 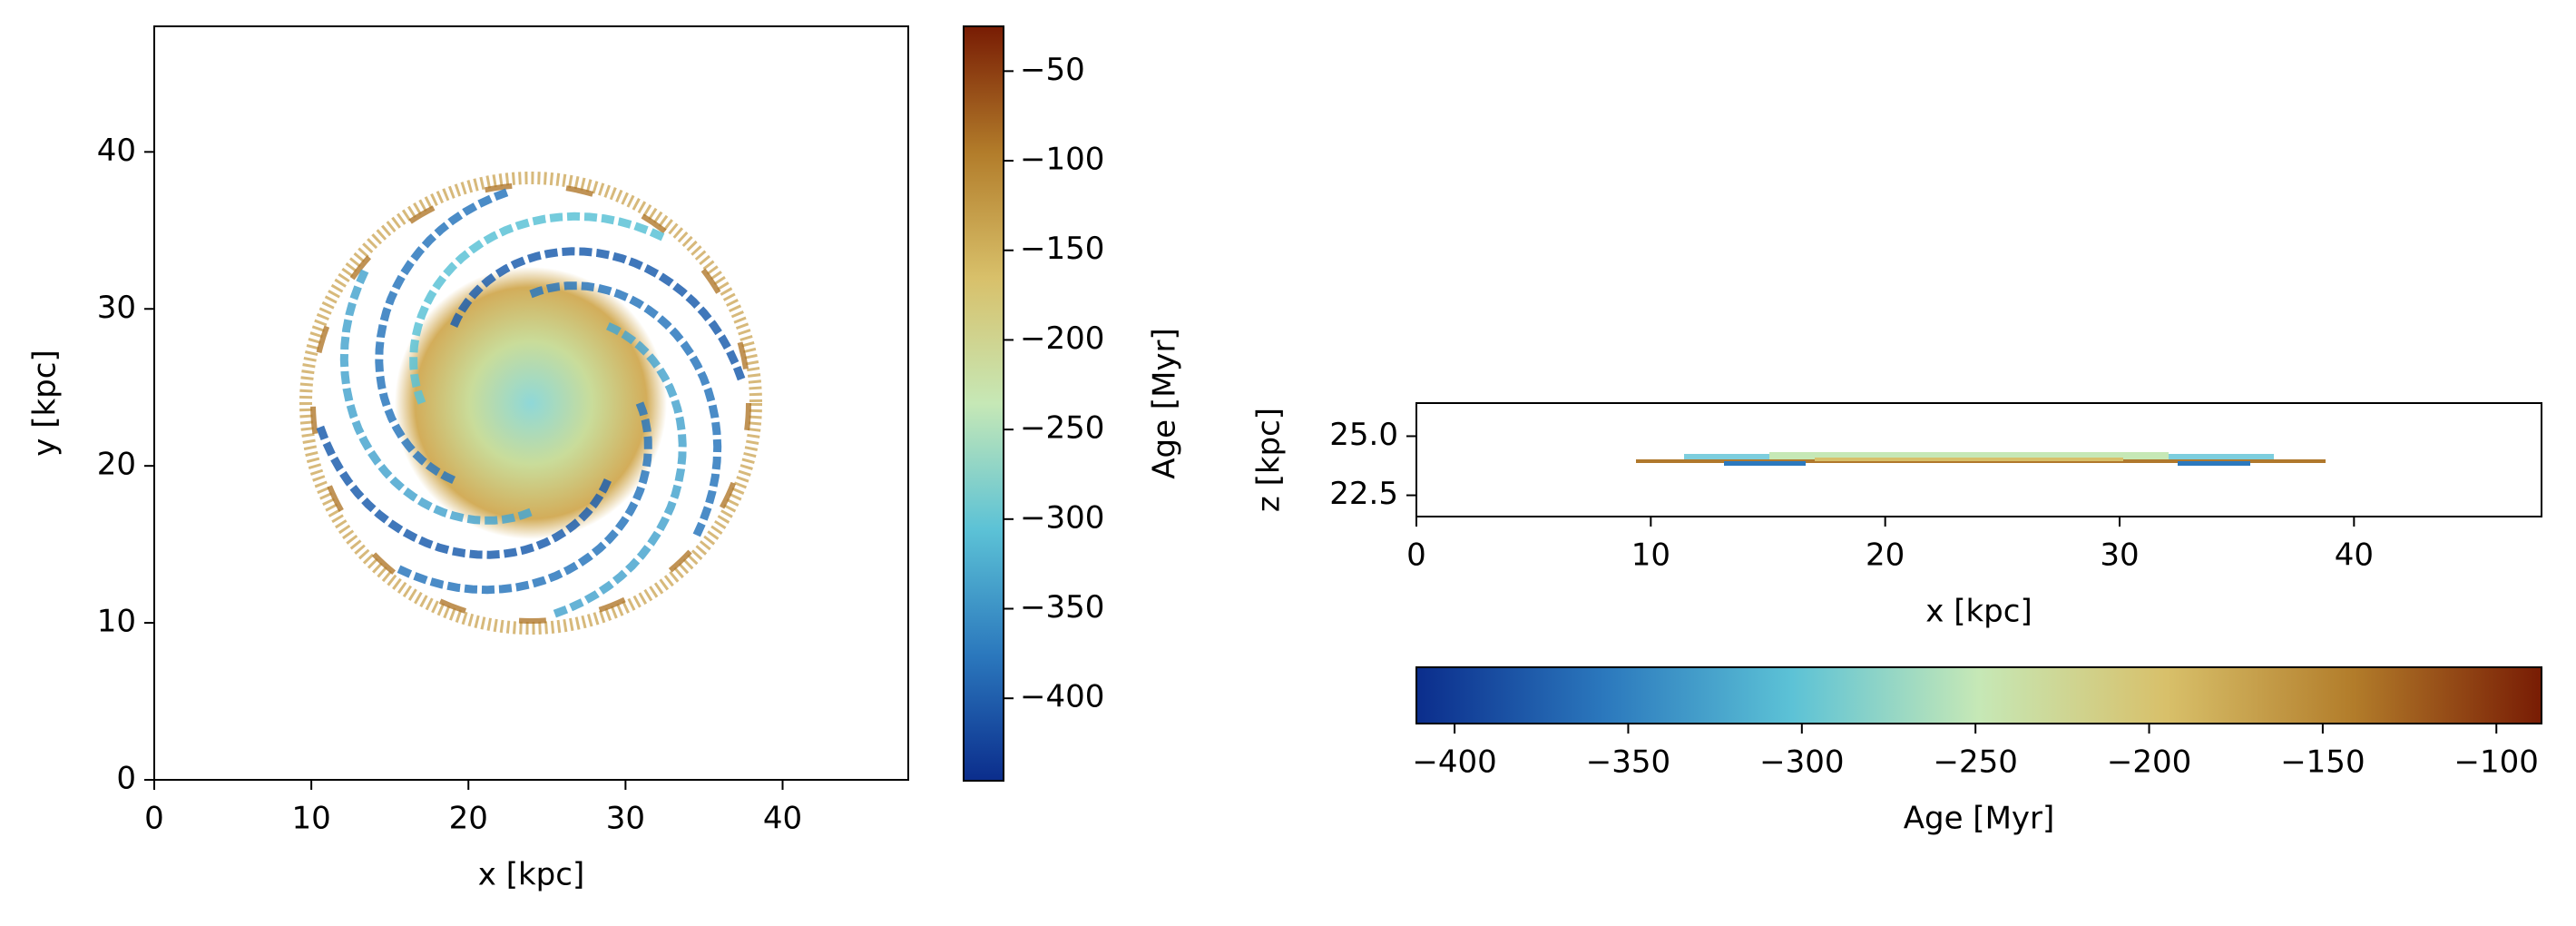 I want to click on axes-frame, so click(x=1978, y=459).